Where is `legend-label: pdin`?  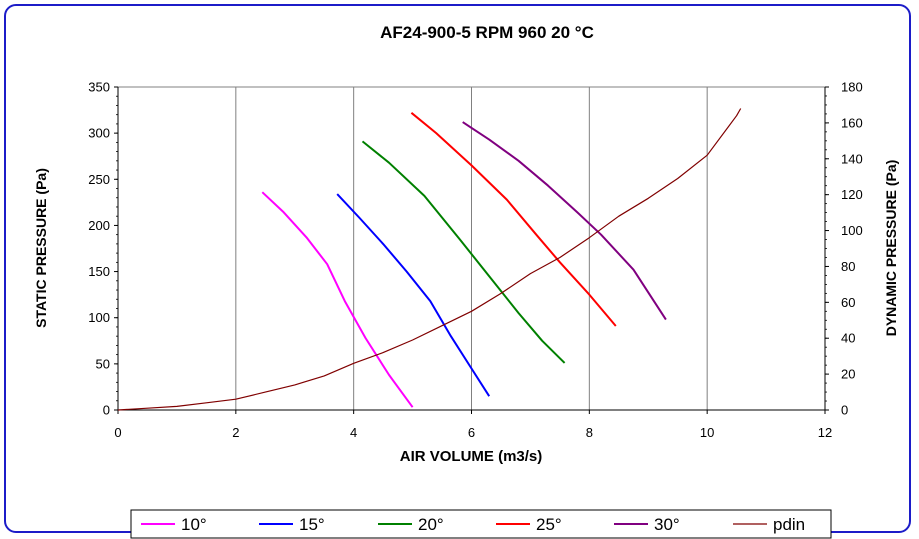 legend-label: pdin is located at coordinates (789, 524).